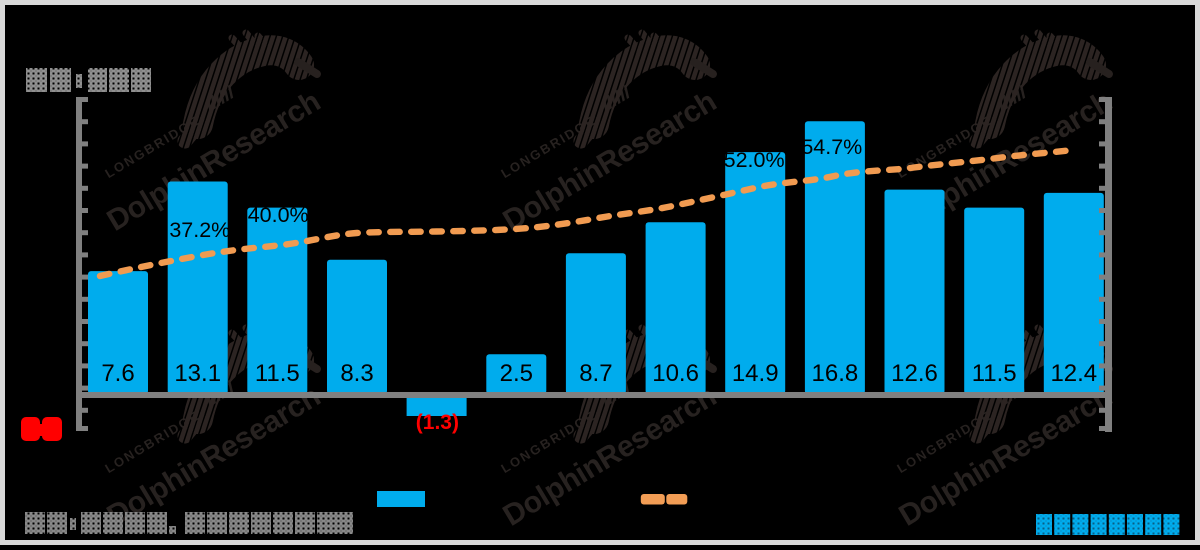 The image size is (1200, 550). I want to click on svg-text: 13.1, so click(197, 373).